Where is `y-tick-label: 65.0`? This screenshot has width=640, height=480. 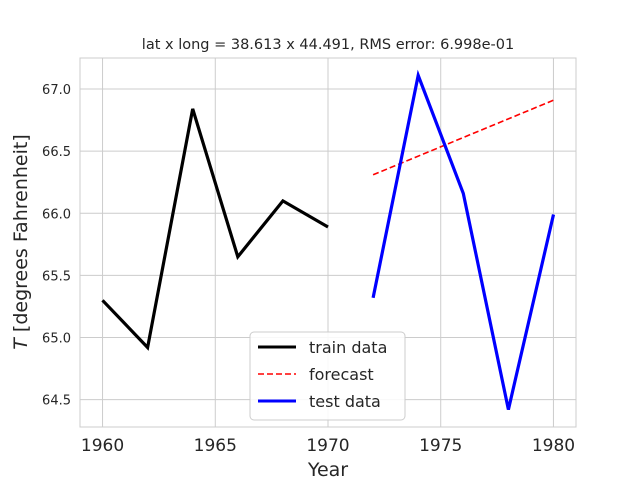 y-tick-label: 65.0 is located at coordinates (56, 339).